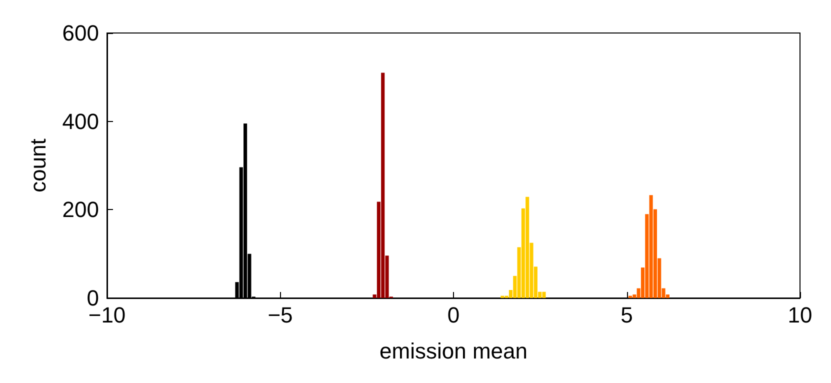 The width and height of the screenshot is (831, 383). I want to click on x-tick-label: 0, so click(453, 315).